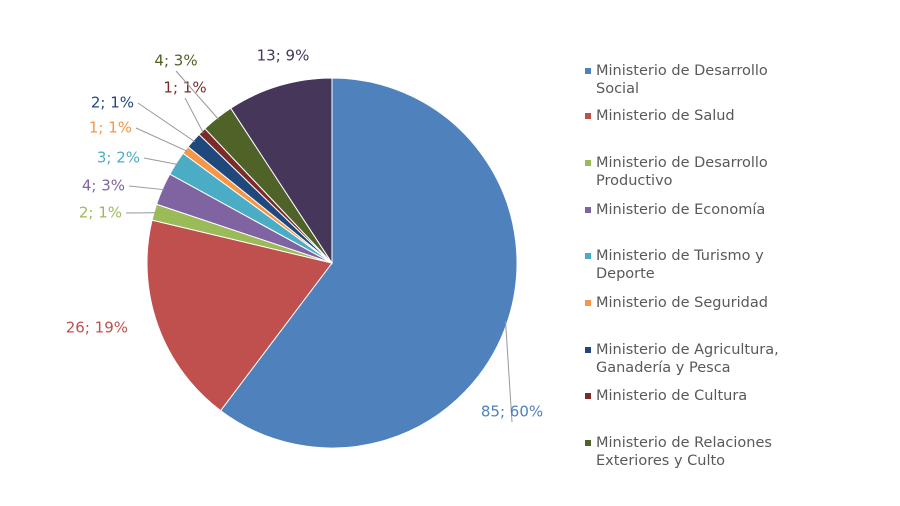 The height and width of the screenshot is (506, 900). What do you see at coordinates (681, 210) in the screenshot?
I see `legend-label: Ministerio de Economía` at bounding box center [681, 210].